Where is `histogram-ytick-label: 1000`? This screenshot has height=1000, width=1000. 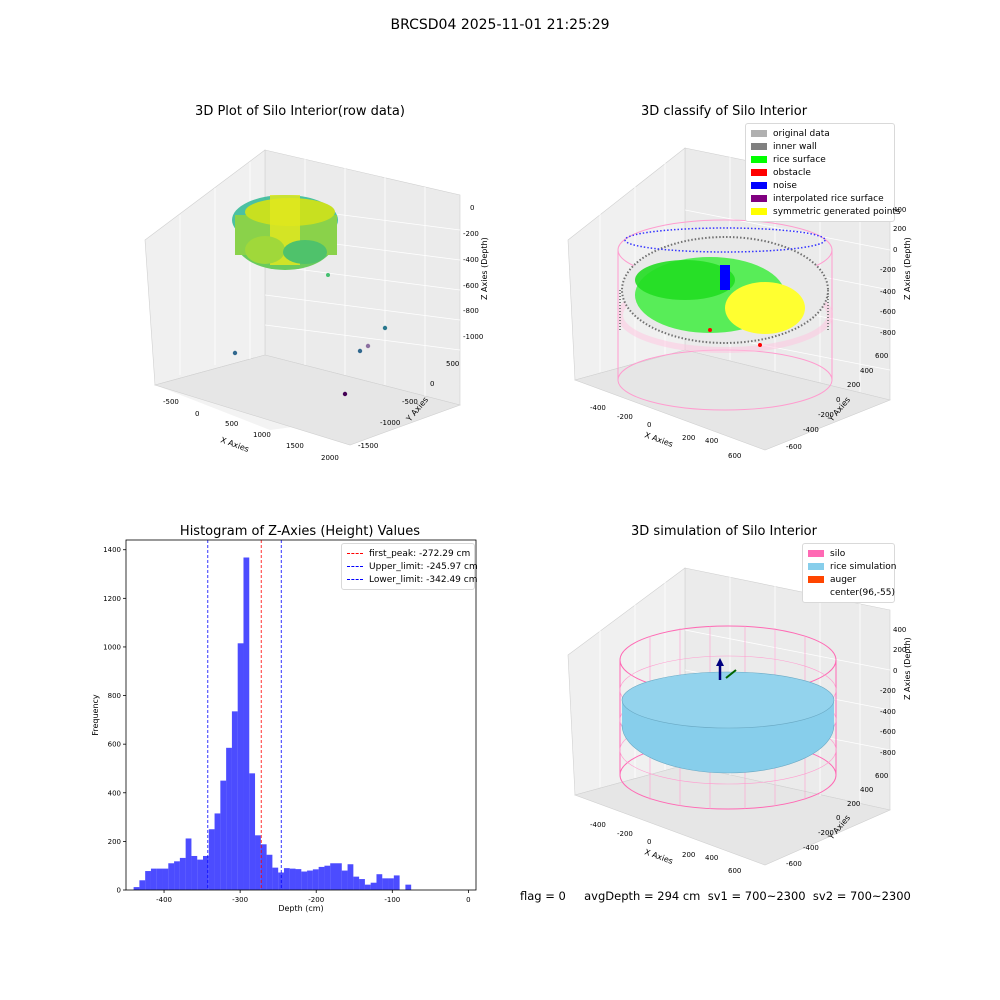
histogram-ytick-label: 1000 is located at coordinates (112, 647).